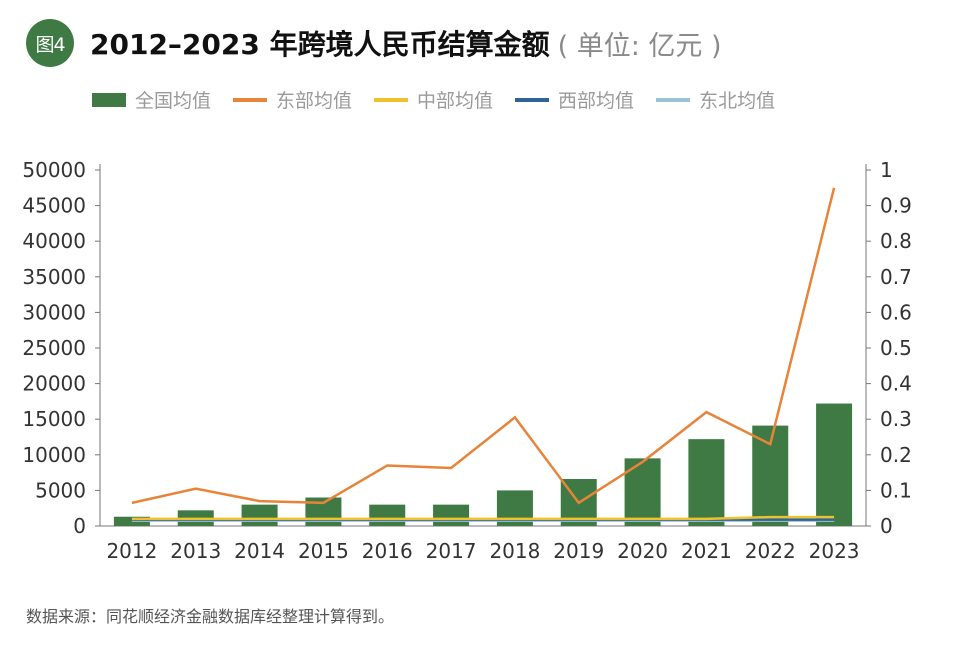 The height and width of the screenshot is (645, 964). I want to click on x-tick-label: 2014, so click(259, 551).